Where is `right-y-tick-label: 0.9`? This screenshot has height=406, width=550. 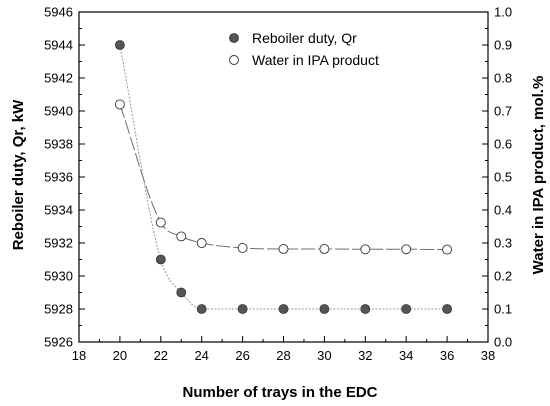 right-y-tick-label: 0.9 is located at coordinates (503, 45).